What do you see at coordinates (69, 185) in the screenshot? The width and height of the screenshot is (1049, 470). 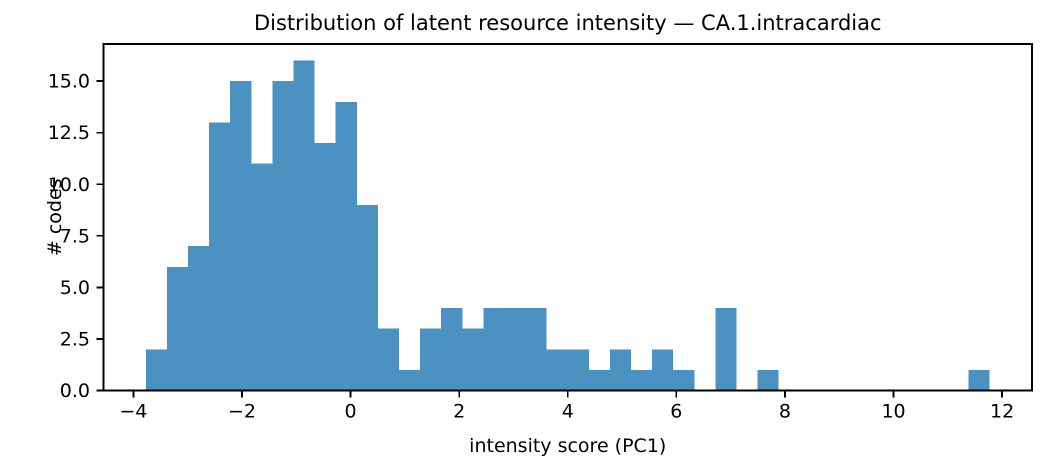 I see `y-tick-label: 10.0` at bounding box center [69, 185].